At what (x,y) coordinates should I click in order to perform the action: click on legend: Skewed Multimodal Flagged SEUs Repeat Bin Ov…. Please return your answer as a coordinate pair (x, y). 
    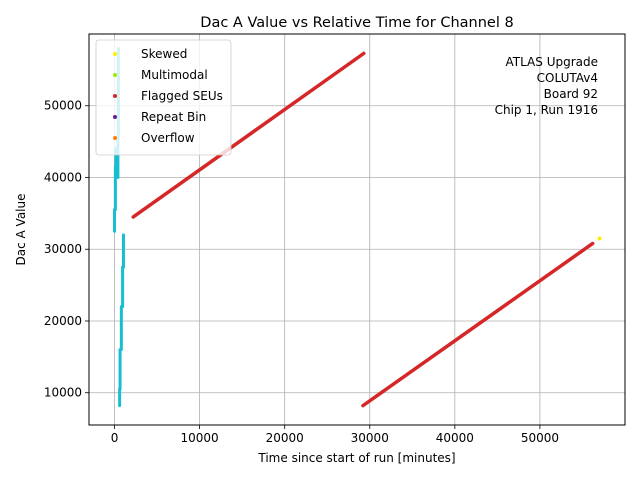
    Looking at the image, I should click on (163, 97).